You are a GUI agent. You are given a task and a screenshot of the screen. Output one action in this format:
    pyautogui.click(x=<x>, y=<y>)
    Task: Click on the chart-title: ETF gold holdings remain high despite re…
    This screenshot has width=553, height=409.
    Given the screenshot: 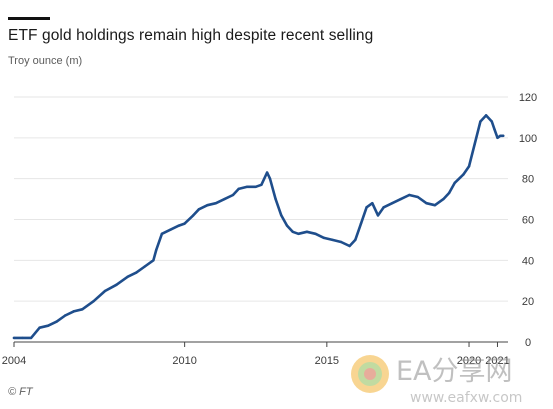 What is the action you would take?
    pyautogui.click(x=191, y=35)
    